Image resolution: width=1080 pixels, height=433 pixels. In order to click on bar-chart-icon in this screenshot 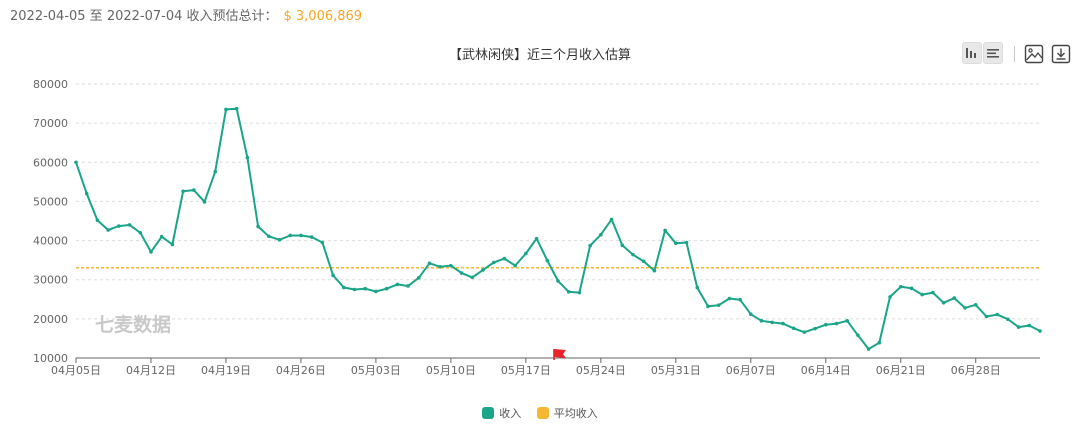, I will do `click(972, 53)`.